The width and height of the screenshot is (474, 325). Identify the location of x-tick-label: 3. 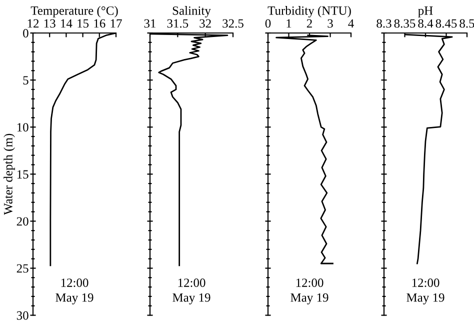
(330, 23).